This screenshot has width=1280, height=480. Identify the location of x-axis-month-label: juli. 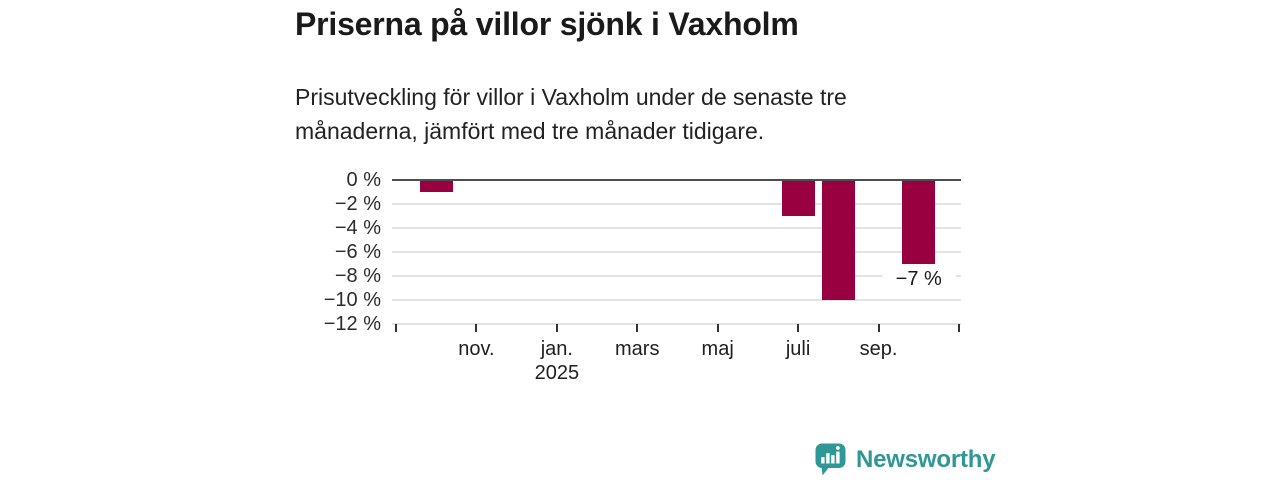
(798, 349).